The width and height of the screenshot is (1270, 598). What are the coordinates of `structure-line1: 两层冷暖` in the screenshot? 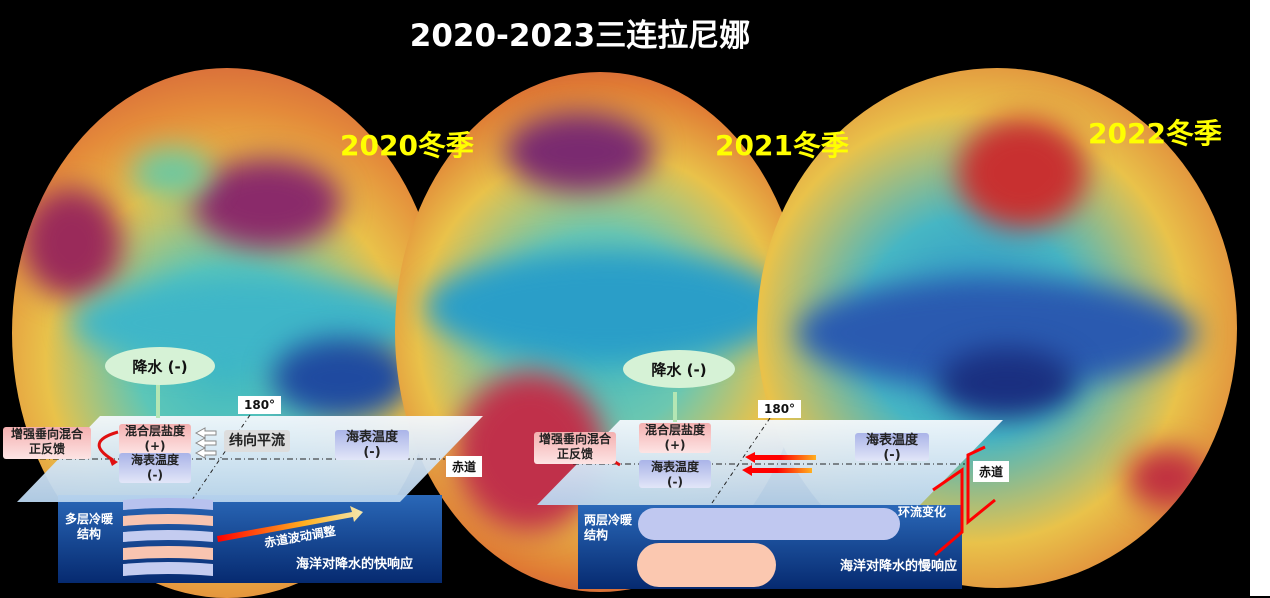 It's located at (608, 520).